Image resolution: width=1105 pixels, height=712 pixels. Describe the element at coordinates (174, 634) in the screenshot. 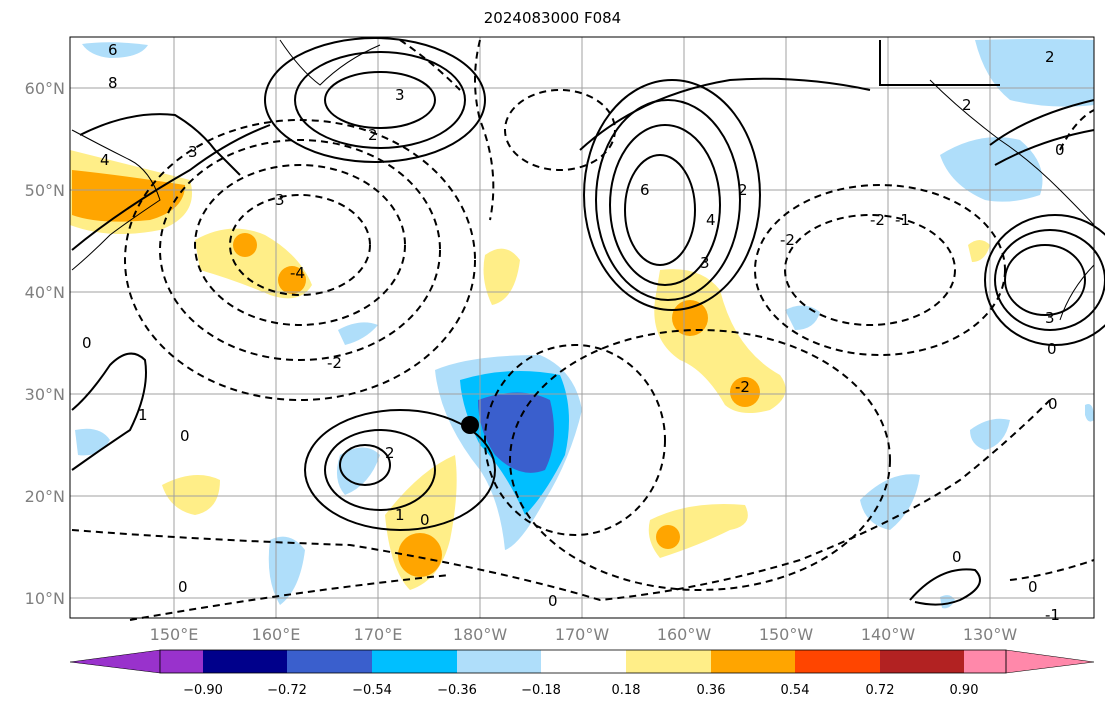

I see `lon-label-150e: 150°E` at that location.